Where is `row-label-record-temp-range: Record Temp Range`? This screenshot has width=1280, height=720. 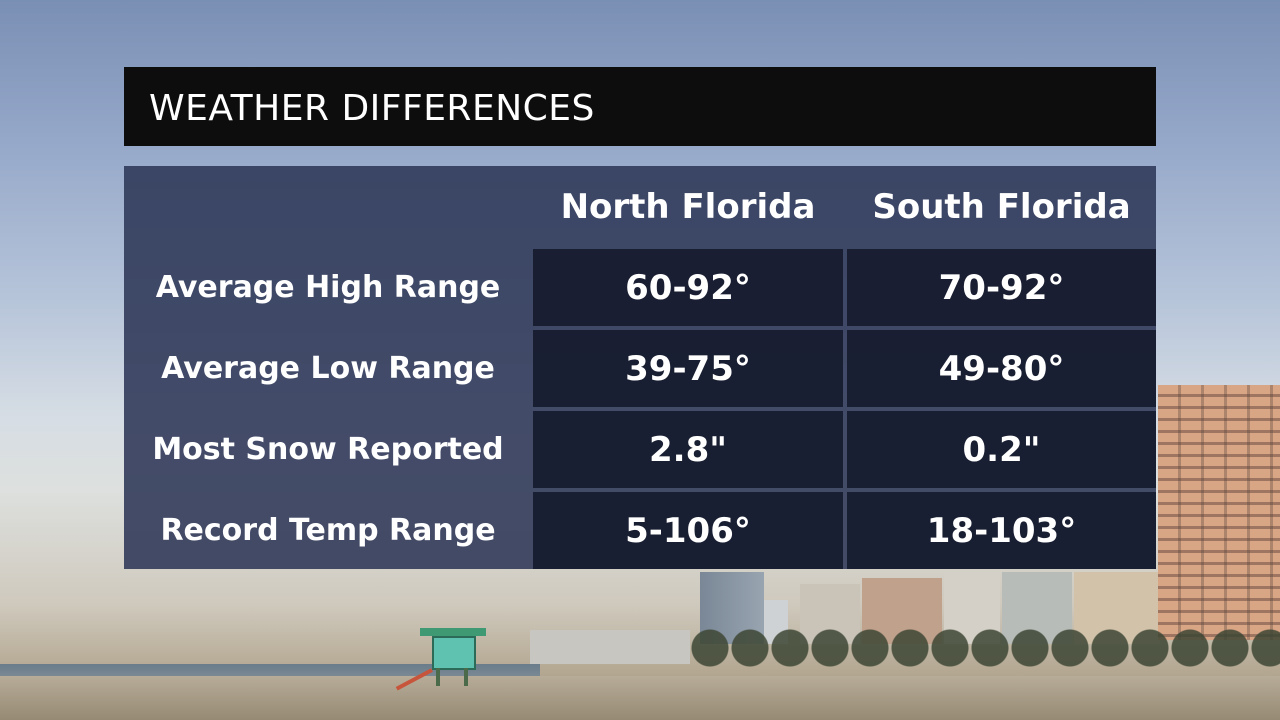 row-label-record-temp-range: Record Temp Range is located at coordinates (328, 530).